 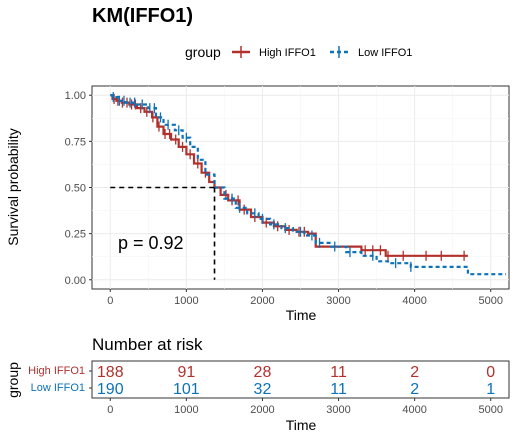 What do you see at coordinates (186, 372) in the screenshot?
I see `risk-count: 91` at bounding box center [186, 372].